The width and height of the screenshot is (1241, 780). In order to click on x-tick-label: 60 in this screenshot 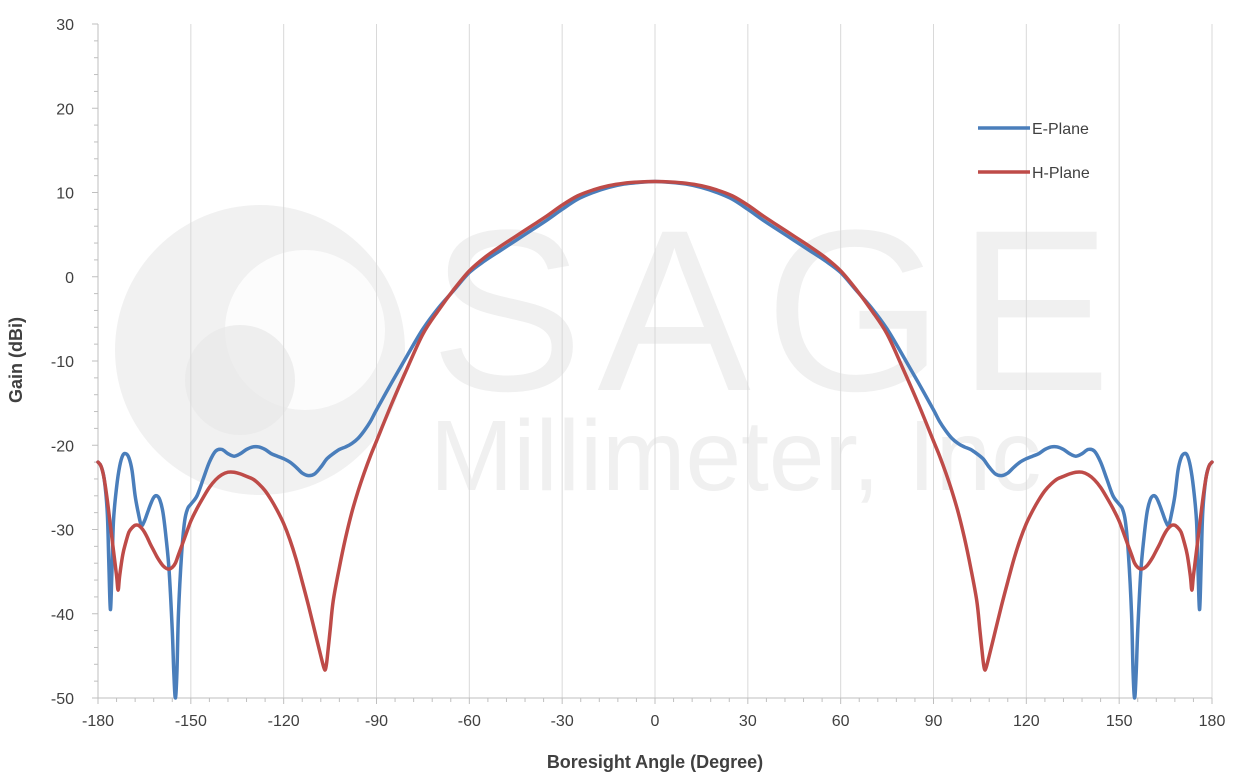, I will do `click(841, 721)`.